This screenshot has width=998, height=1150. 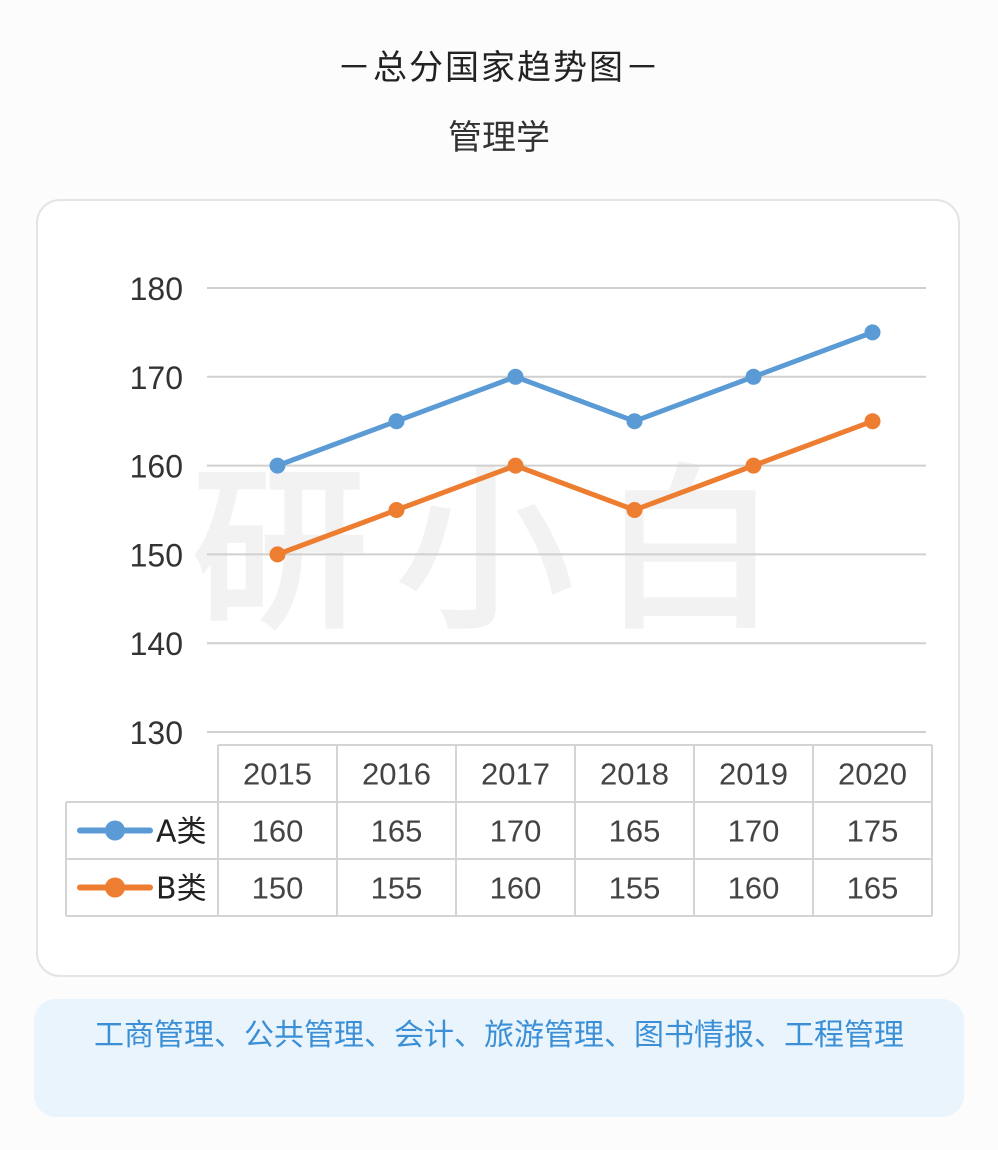 What do you see at coordinates (156, 467) in the screenshot?
I see `y-tick-label: 160` at bounding box center [156, 467].